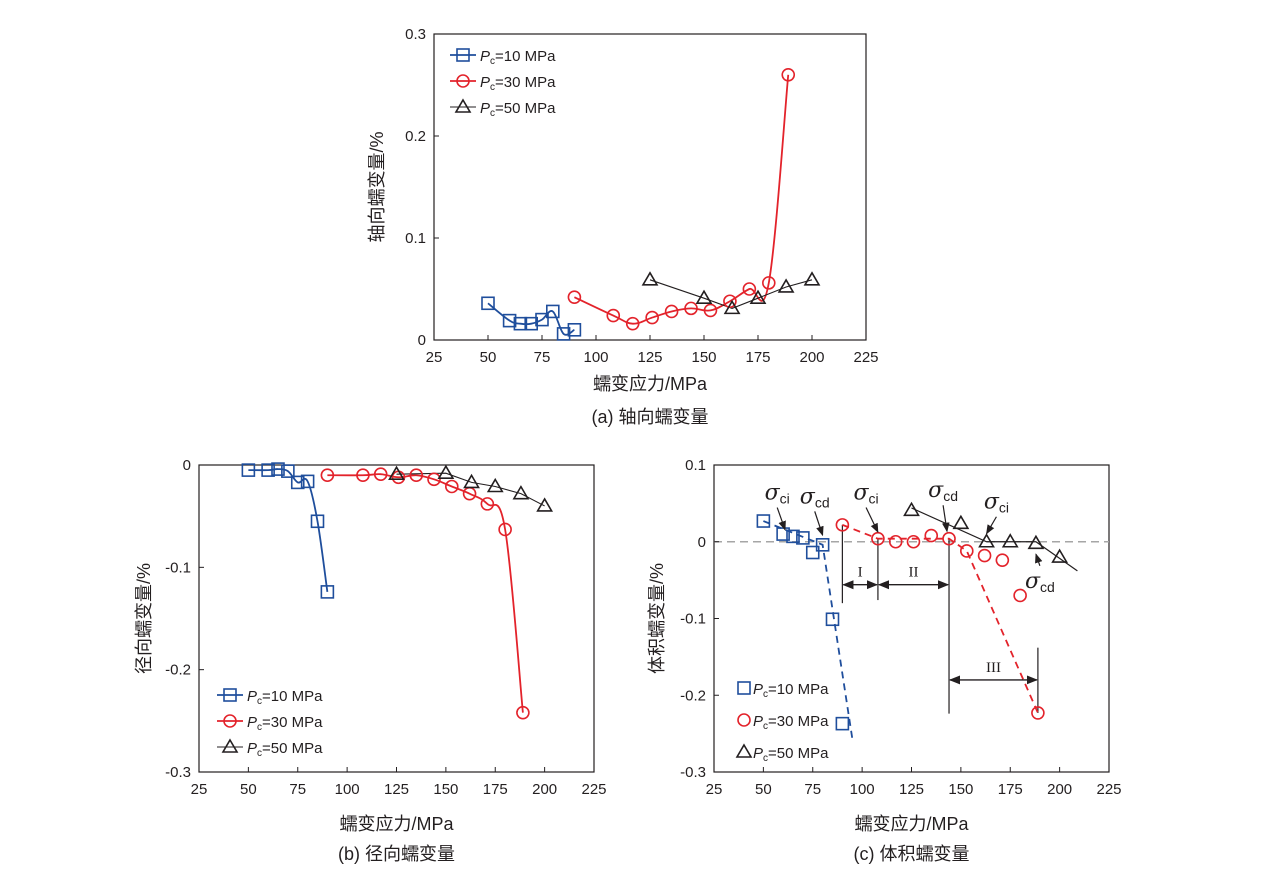  I want to click on annotation-arrow, so click(781, 519).